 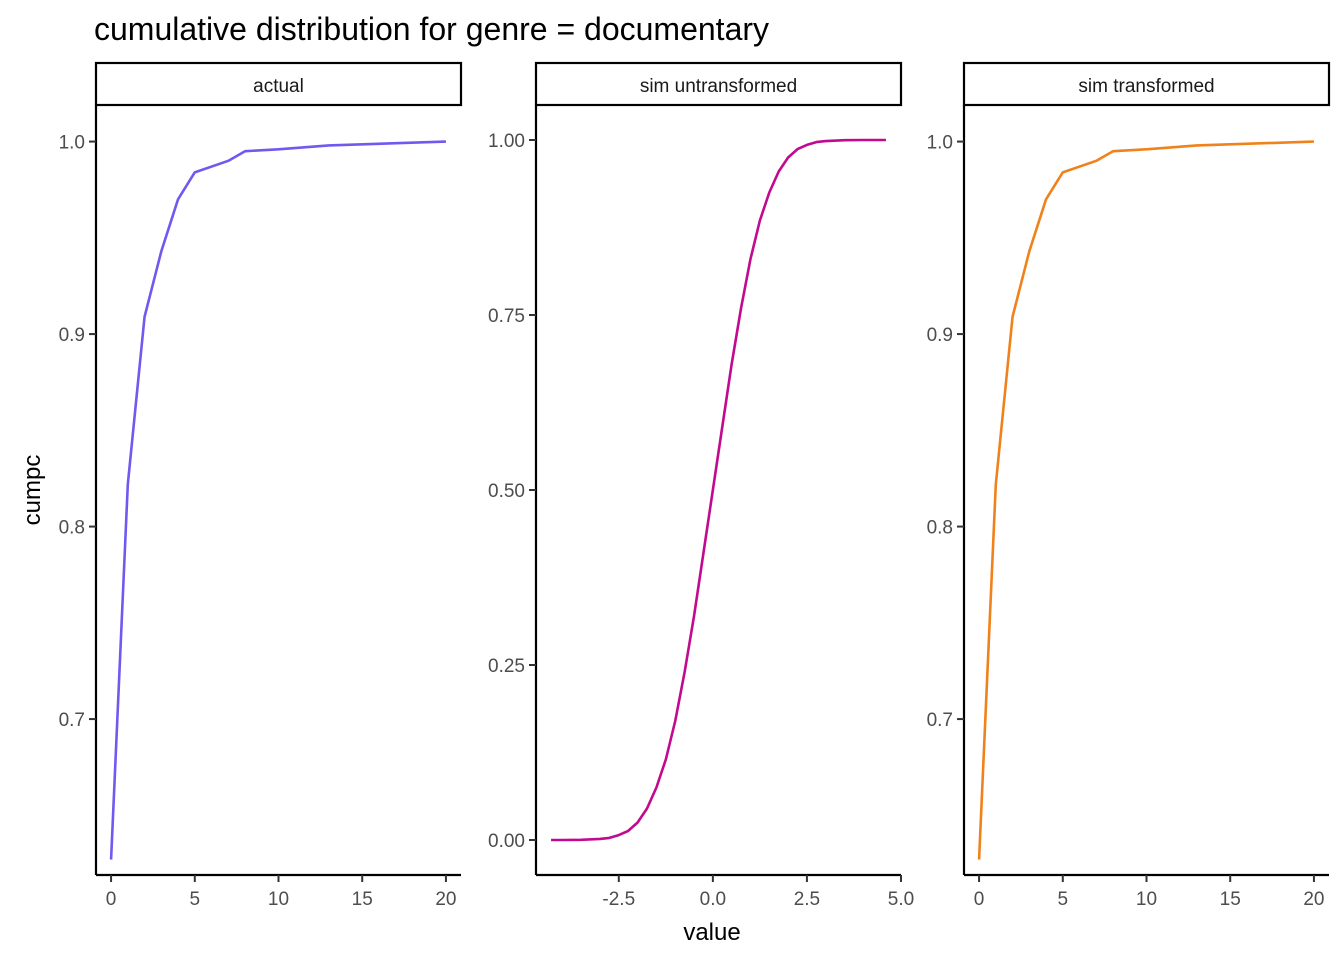 What do you see at coordinates (506, 141) in the screenshot?
I see `y-tick-label: 1.00` at bounding box center [506, 141].